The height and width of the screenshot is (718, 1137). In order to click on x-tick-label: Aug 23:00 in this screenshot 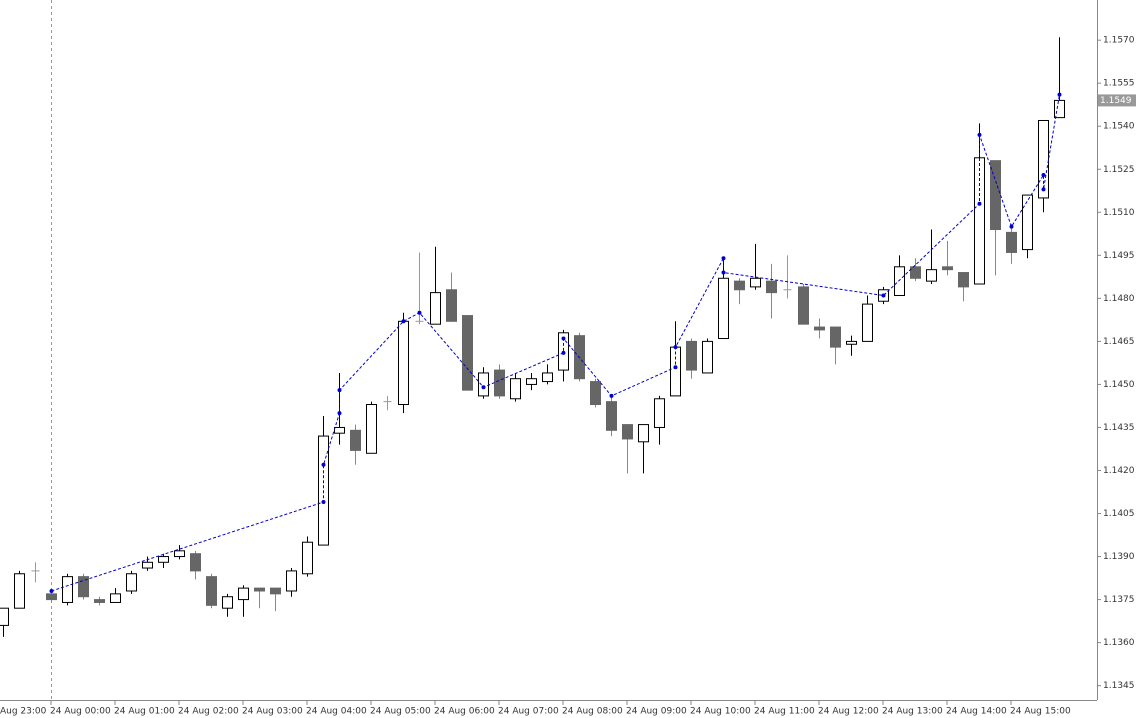, I will do `click(23, 712)`.